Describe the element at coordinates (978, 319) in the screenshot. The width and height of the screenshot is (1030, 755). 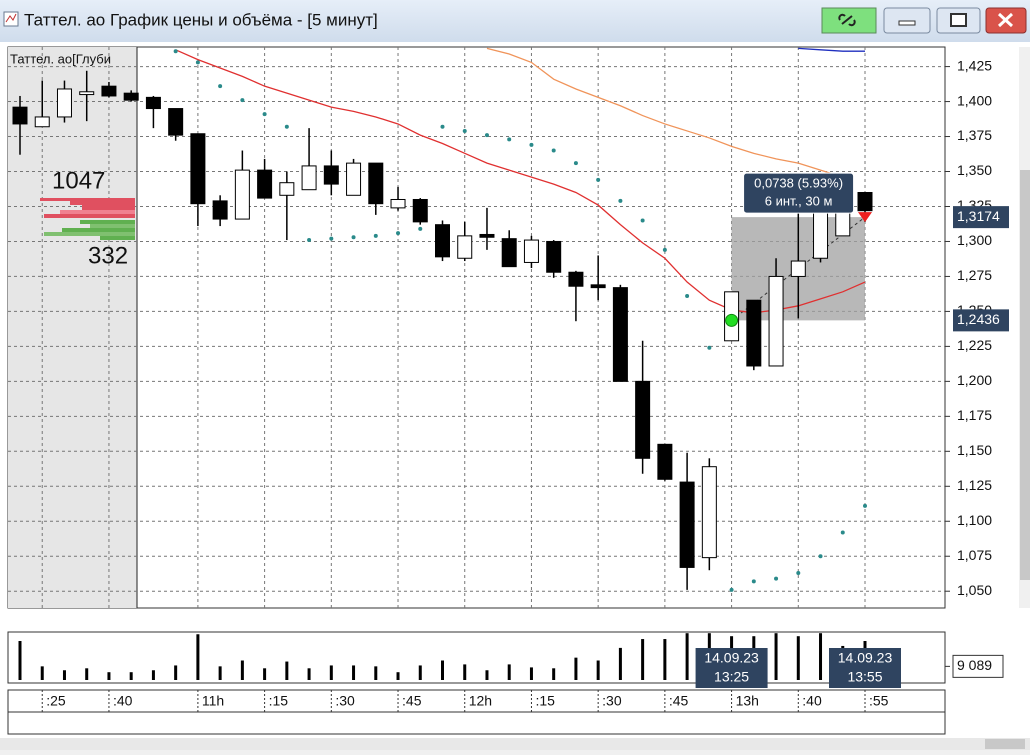
I see `price-label: 1,2436` at that location.